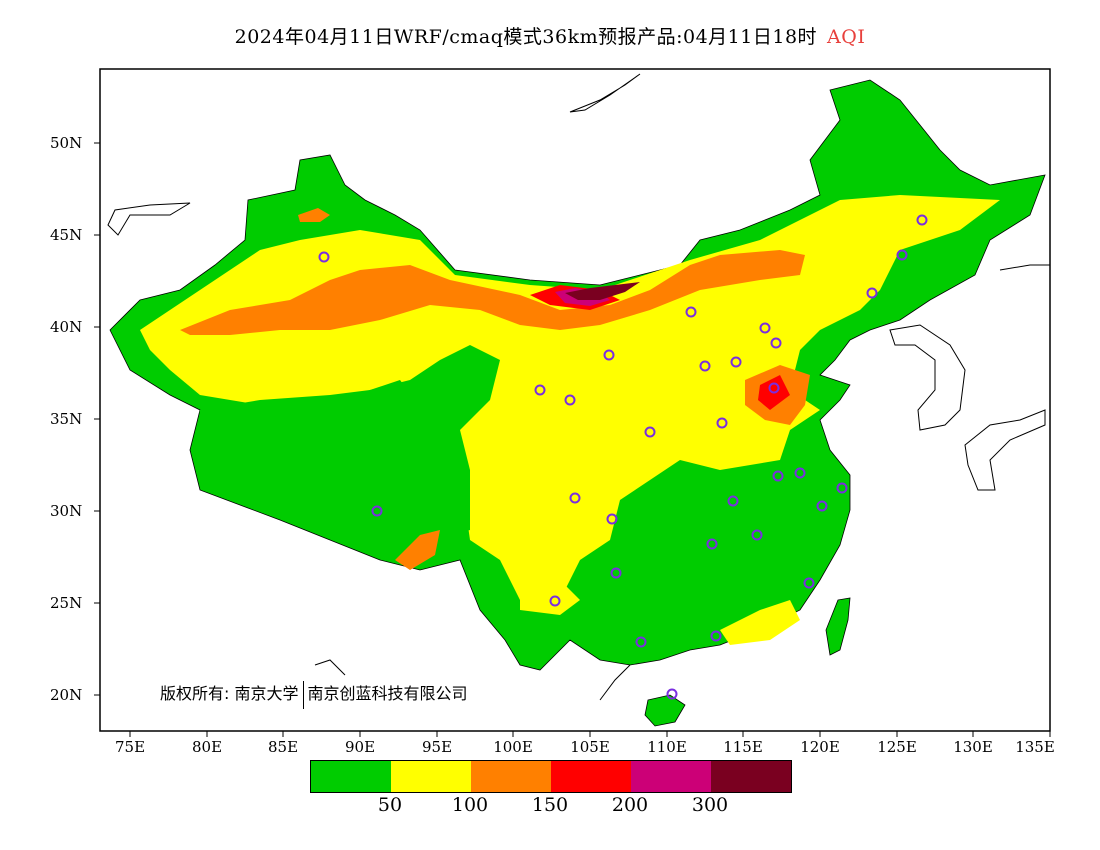 The height and width of the screenshot is (850, 1100). What do you see at coordinates (266, 693) in the screenshot?
I see `copyright-org-1: 南京大学` at bounding box center [266, 693].